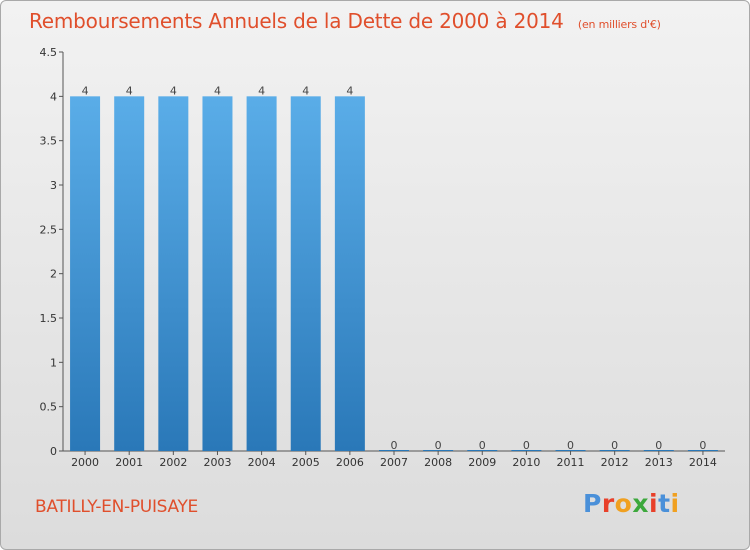 The width and height of the screenshot is (750, 550). Describe the element at coordinates (53, 185) in the screenshot. I see `y-tick-label: 3` at that location.